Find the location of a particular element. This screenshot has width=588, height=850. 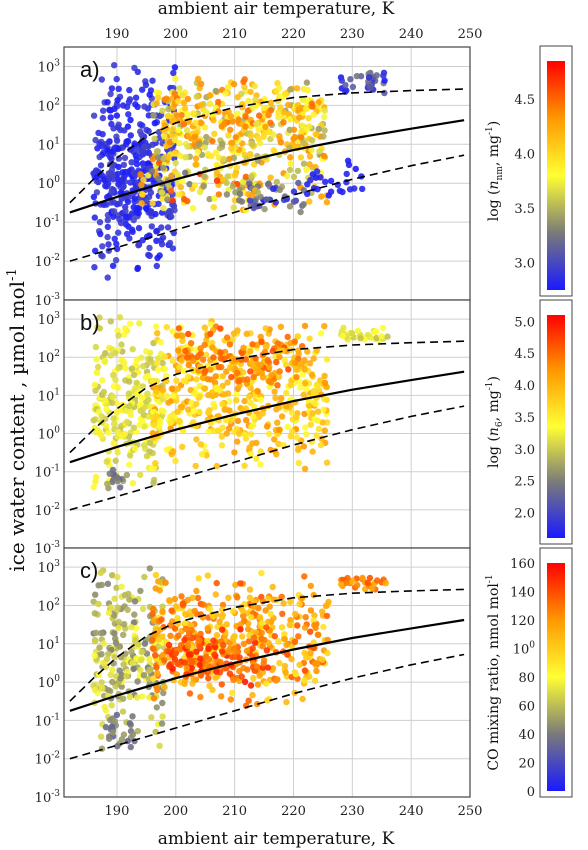

x-tick-label-top: 220 is located at coordinates (293, 34).